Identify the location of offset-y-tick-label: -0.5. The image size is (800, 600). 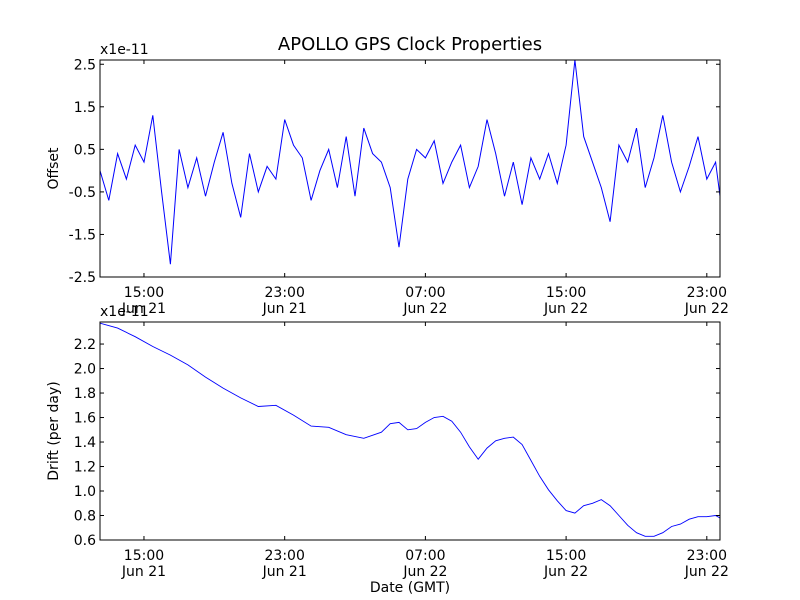
(82, 193).